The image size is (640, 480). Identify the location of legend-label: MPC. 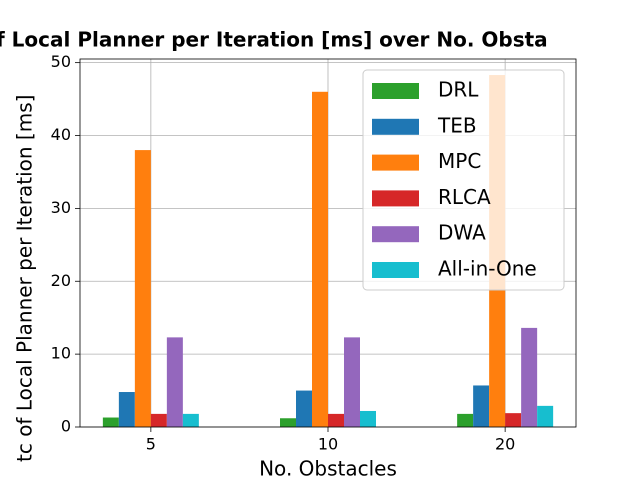
(459, 161).